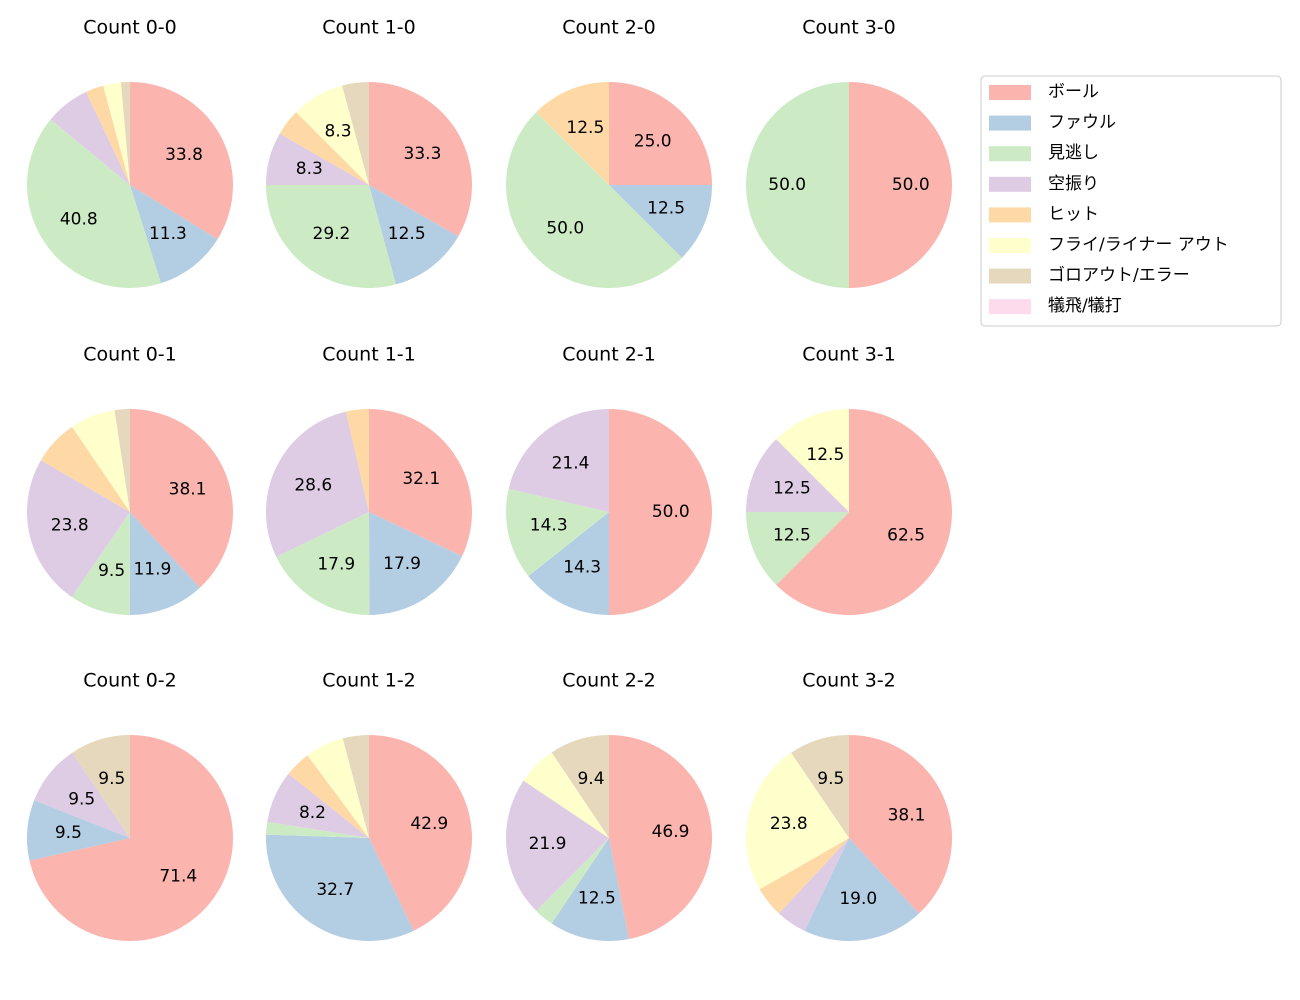 Image resolution: width=1300 pixels, height=1000 pixels. Describe the element at coordinates (1082, 123) in the screenshot. I see `legend-label: ファウル` at that location.